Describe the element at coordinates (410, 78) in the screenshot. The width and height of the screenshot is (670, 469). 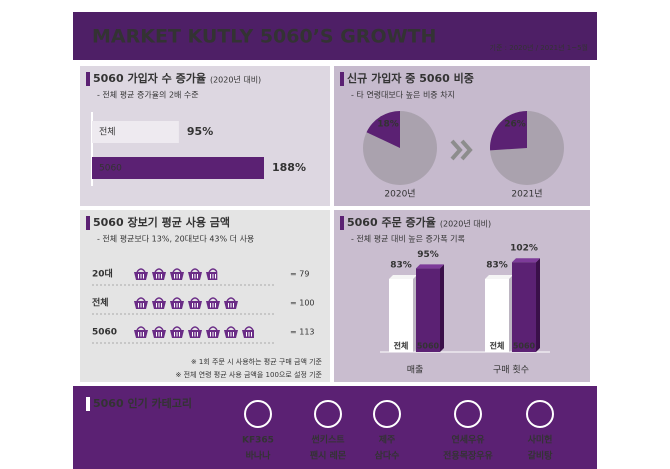
I see `section-title: 신규 가입자 중 5060 비중` at that location.